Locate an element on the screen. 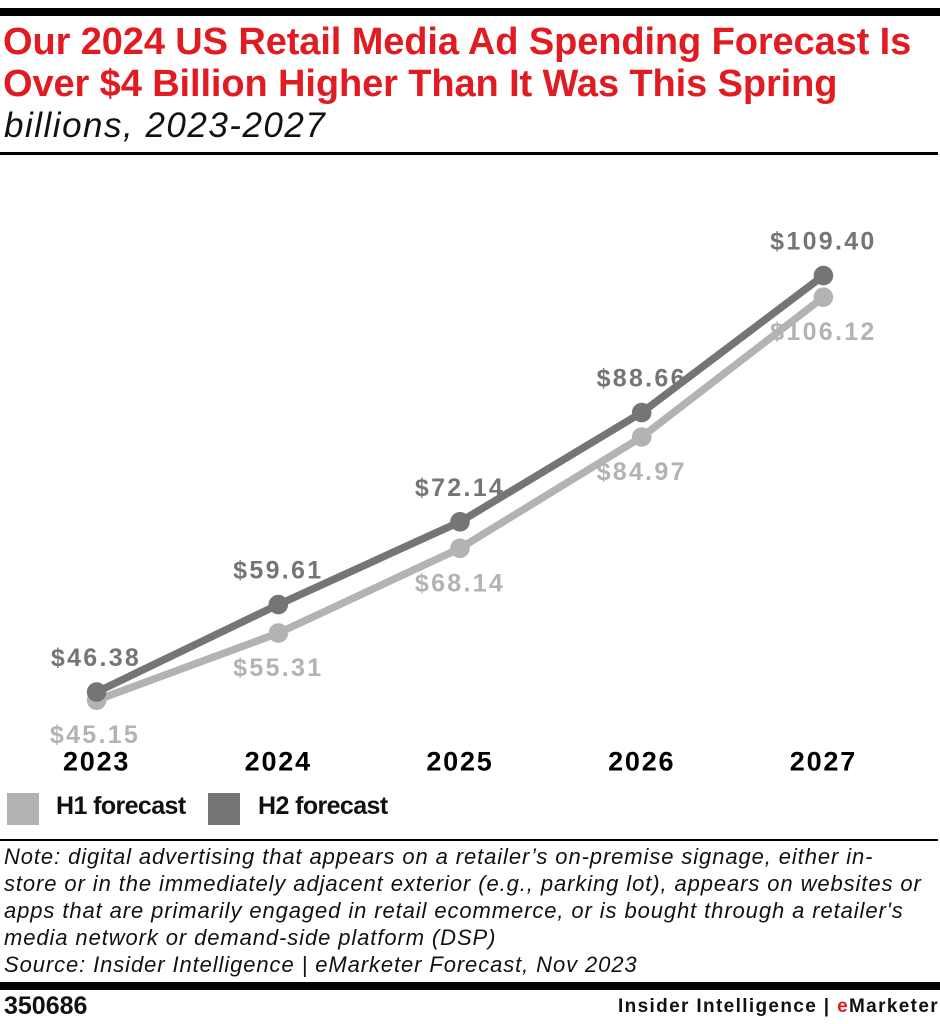 This screenshot has height=1024, width=940. svg-text: $84.97 is located at coordinates (642, 472).